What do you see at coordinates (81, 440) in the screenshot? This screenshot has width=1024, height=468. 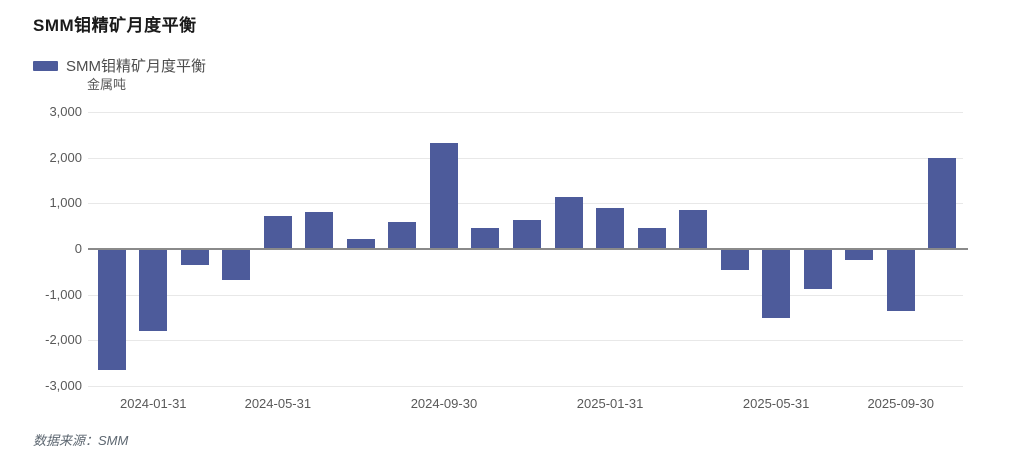 I see `source-note: 数据来源：SMM` at bounding box center [81, 440].